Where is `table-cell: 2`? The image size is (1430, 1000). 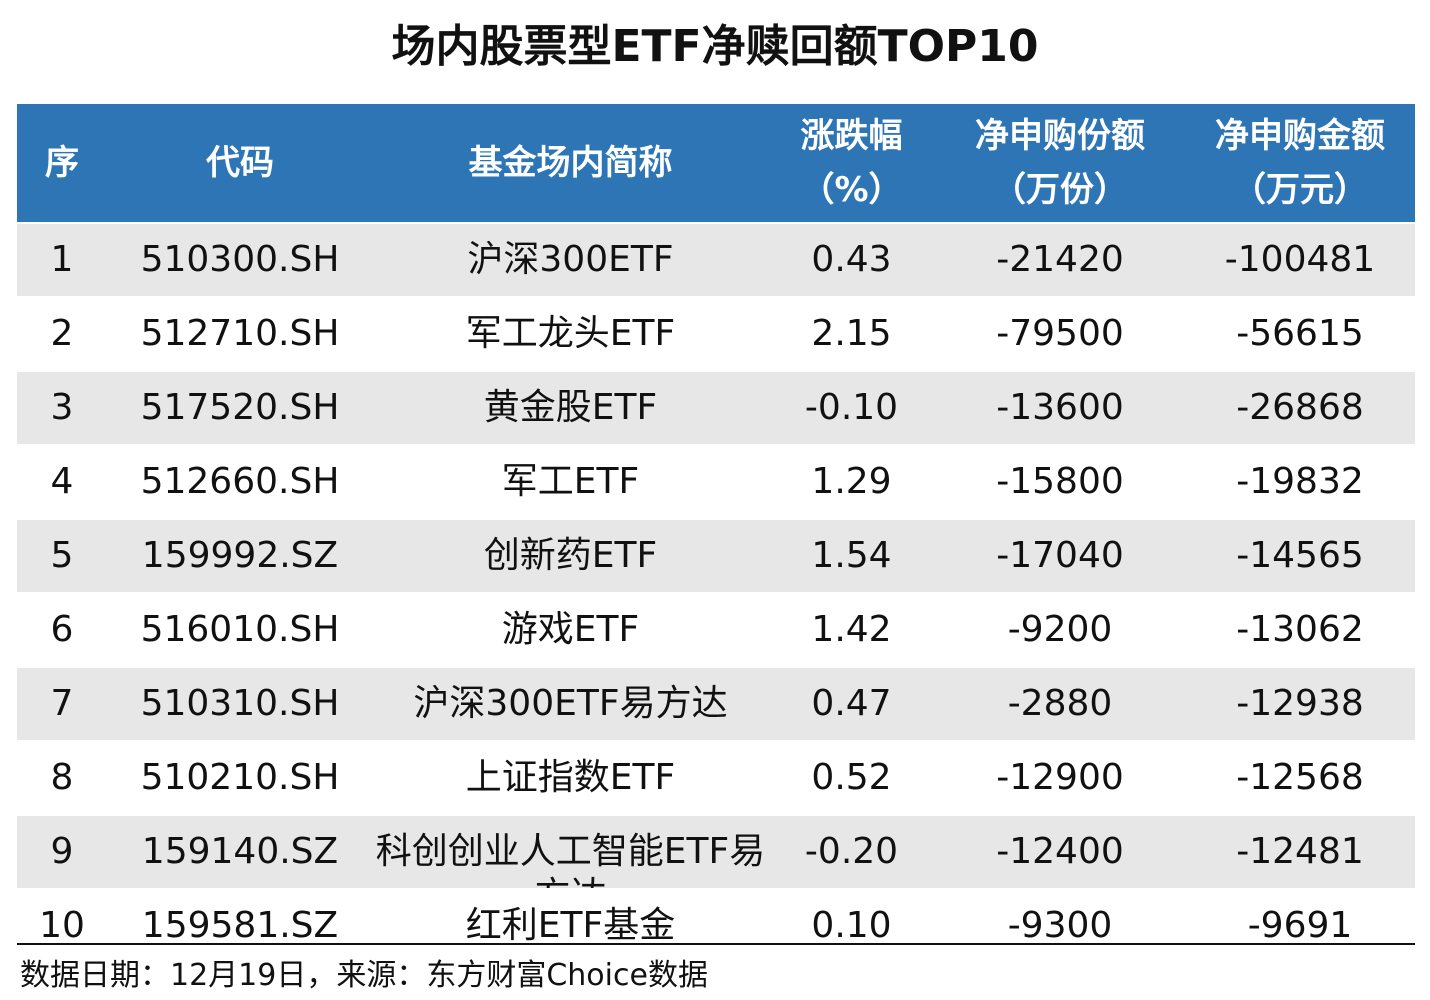
table-cell: 2 is located at coordinates (62, 333).